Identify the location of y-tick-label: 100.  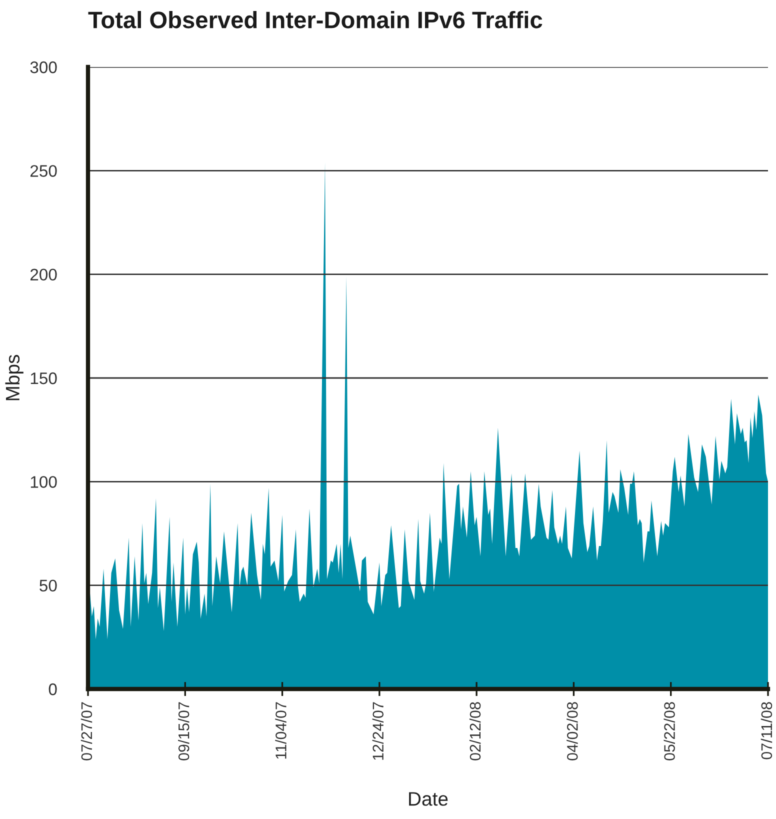
(43, 482).